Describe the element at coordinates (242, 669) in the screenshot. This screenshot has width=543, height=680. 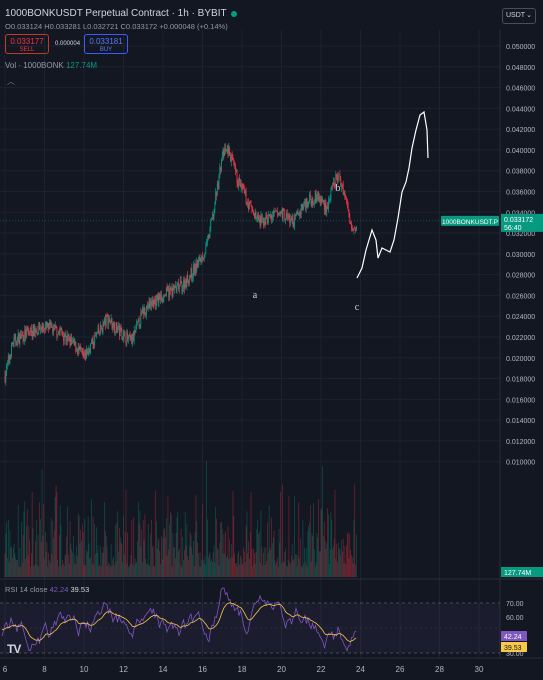
I see `time-tick-label: 18` at that location.